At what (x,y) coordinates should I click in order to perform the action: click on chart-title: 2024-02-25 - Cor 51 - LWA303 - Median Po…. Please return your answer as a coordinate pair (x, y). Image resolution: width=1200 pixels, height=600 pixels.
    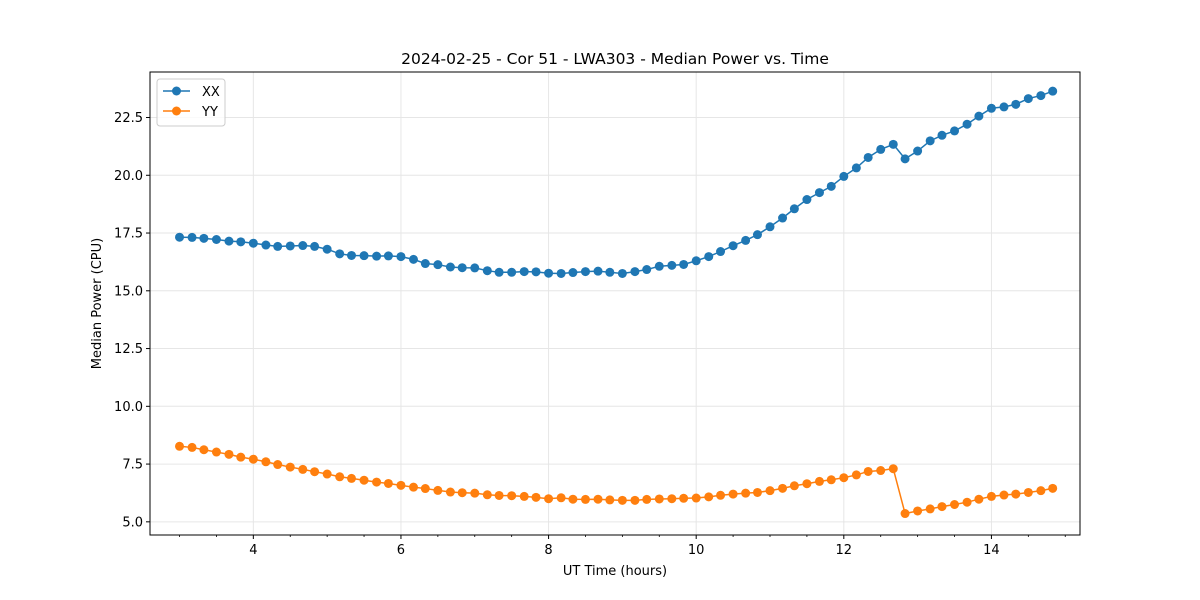
    Looking at the image, I should click on (615, 59).